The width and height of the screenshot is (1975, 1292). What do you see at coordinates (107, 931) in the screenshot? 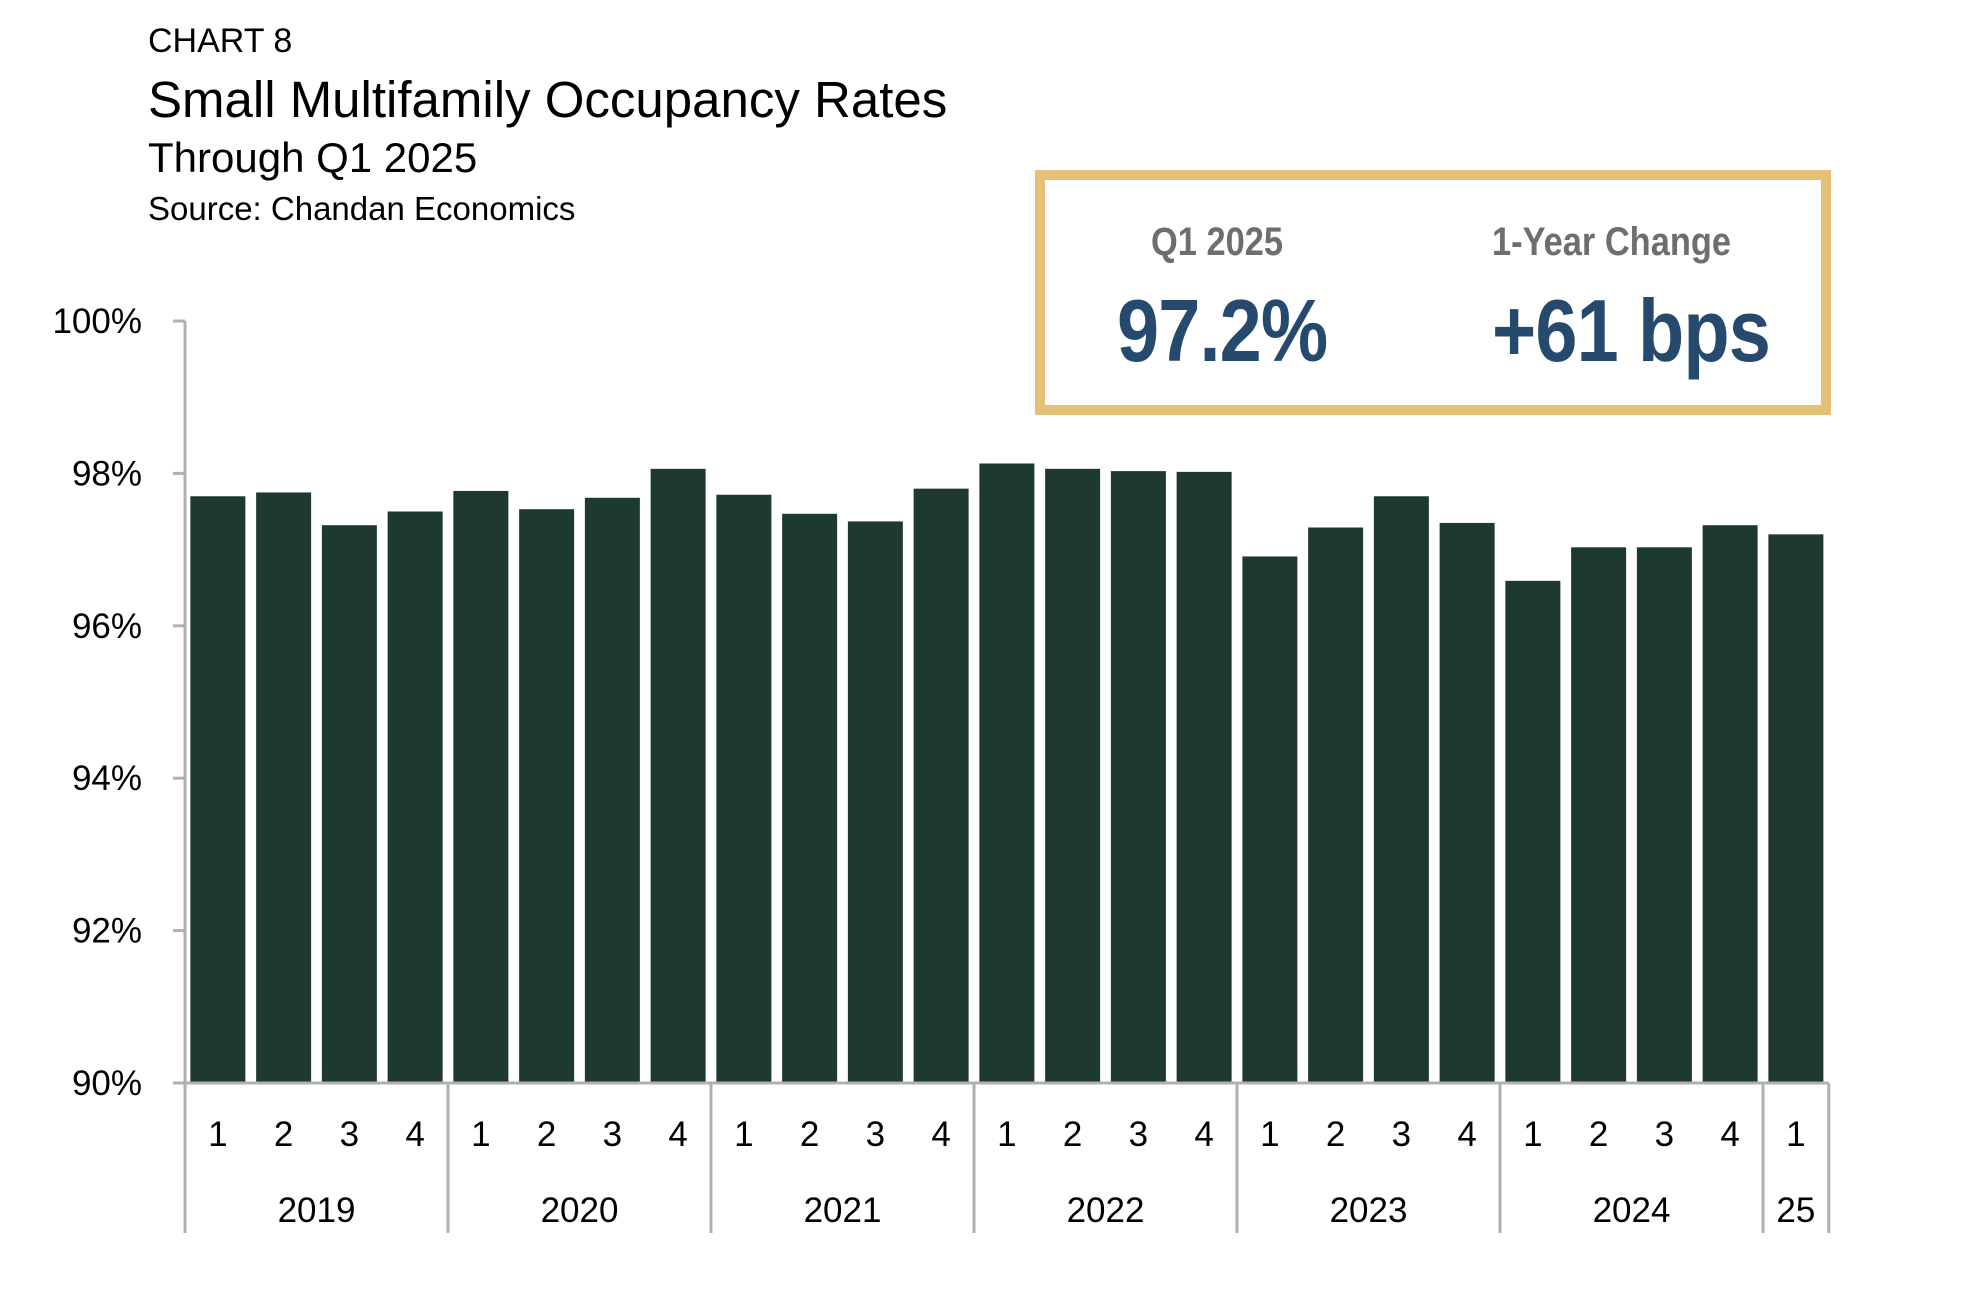
I see `y-tick-label: 92%` at bounding box center [107, 931].